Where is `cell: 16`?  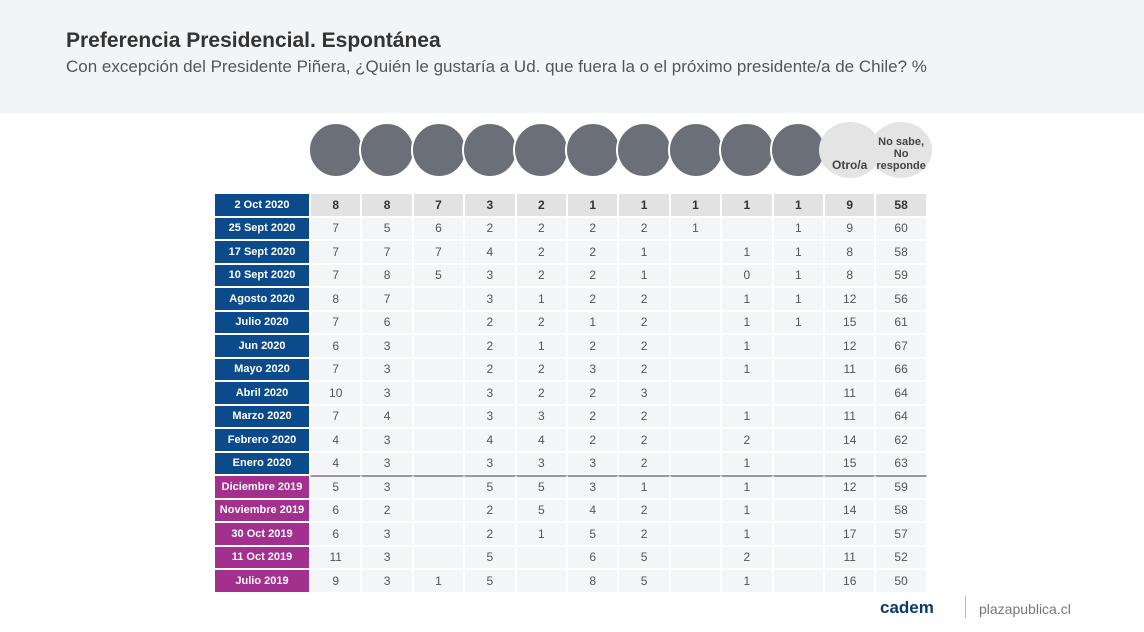 cell: 16 is located at coordinates (850, 581).